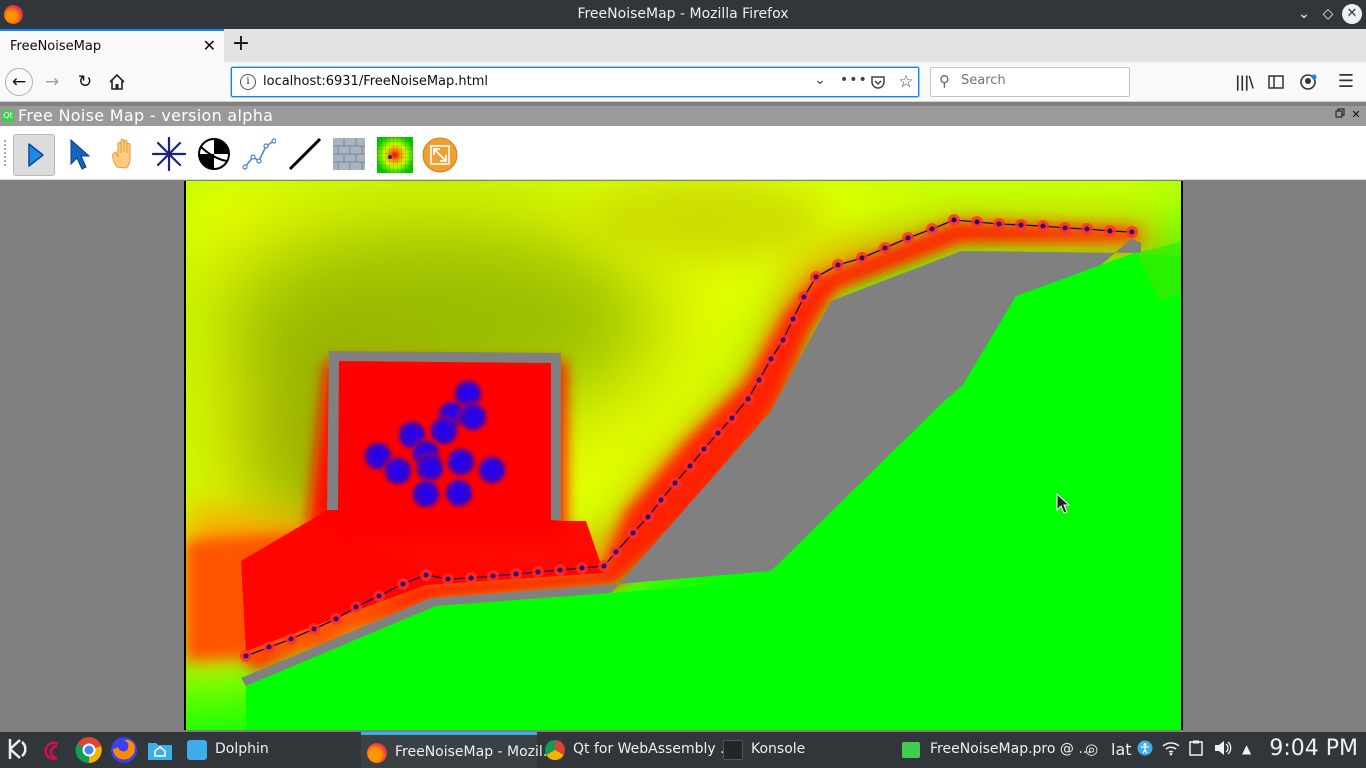 Image resolution: width=1366 pixels, height=768 pixels. What do you see at coordinates (376, 81) in the screenshot?
I see `url-text: localhost:6931/FreeNoiseMap.html` at bounding box center [376, 81].